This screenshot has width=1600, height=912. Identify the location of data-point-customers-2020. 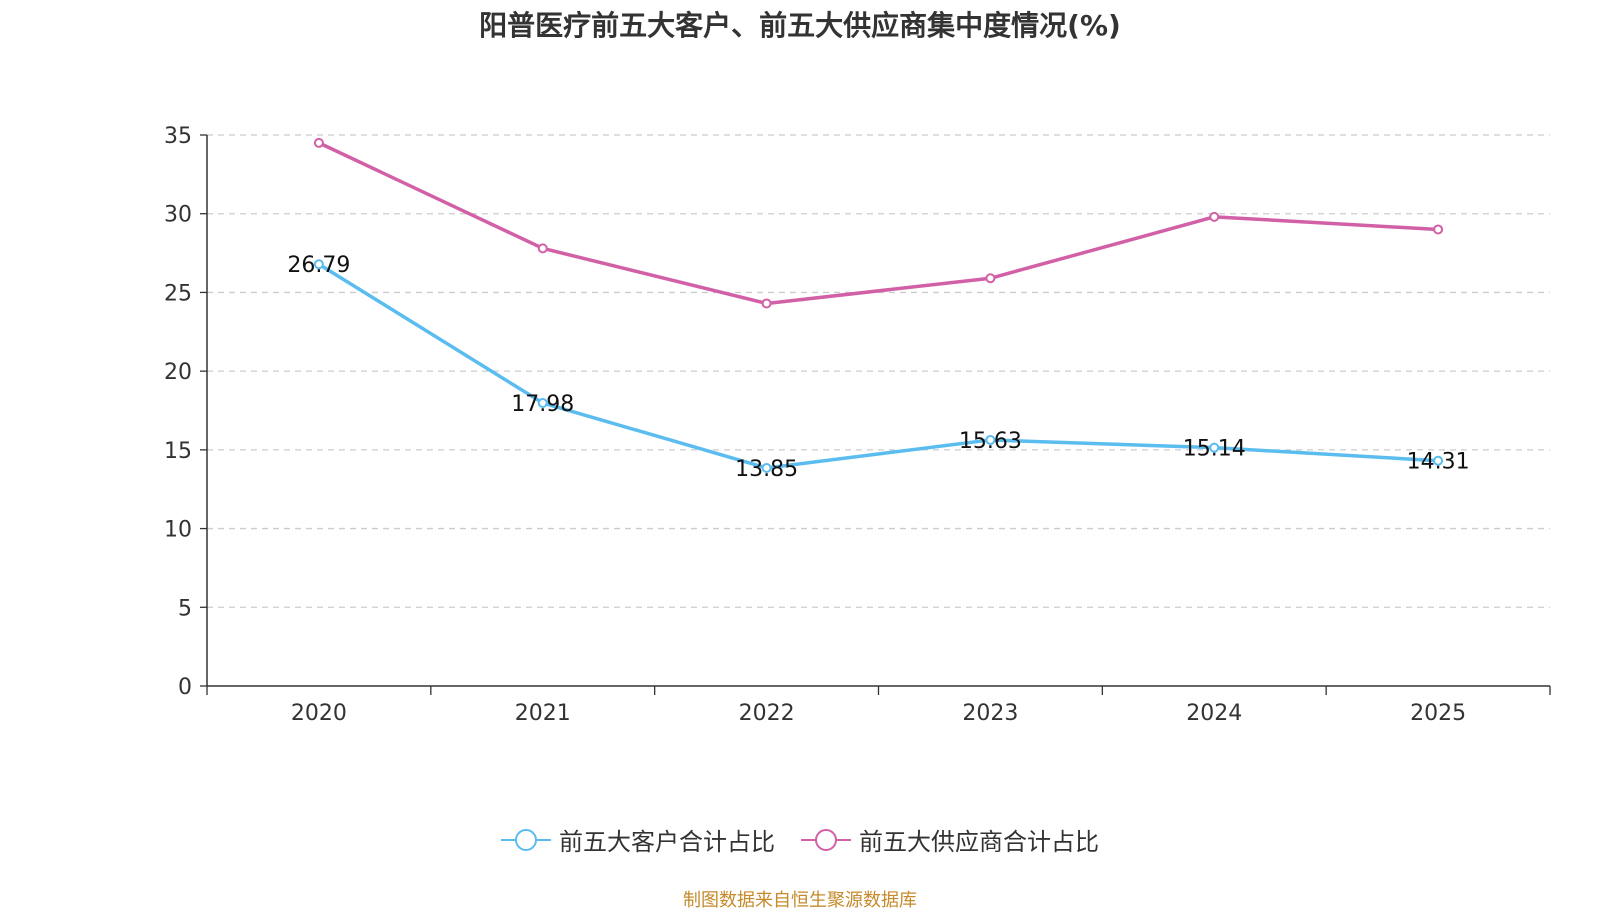
(318, 264).